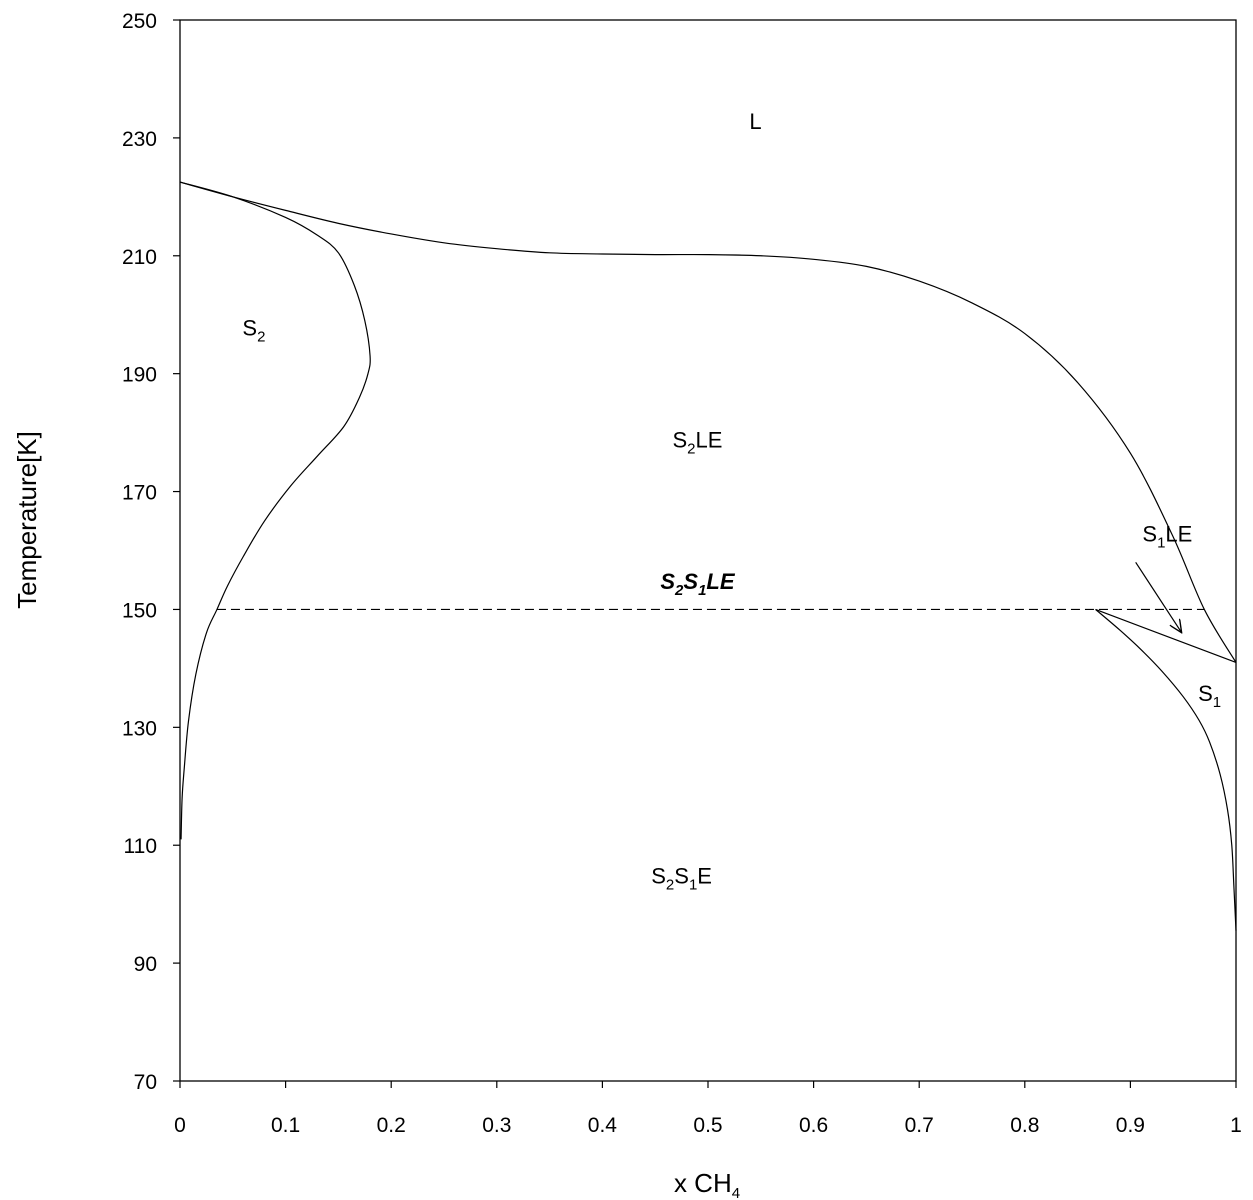 The width and height of the screenshot is (1253, 1200). Describe the element at coordinates (736, 1192) in the screenshot. I see `x-axis-title-sub: 4` at that location.